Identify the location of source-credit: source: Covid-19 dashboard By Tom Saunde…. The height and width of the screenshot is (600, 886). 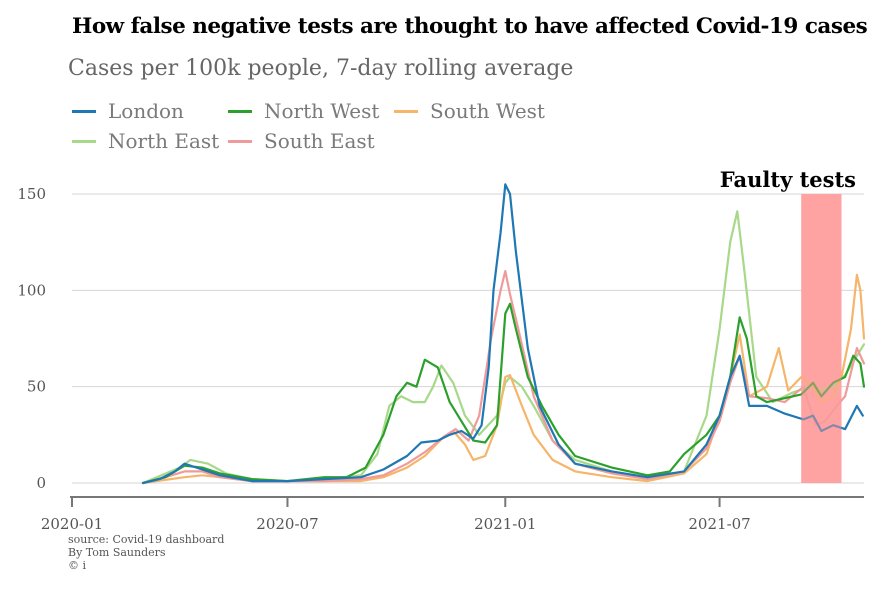
(146, 552).